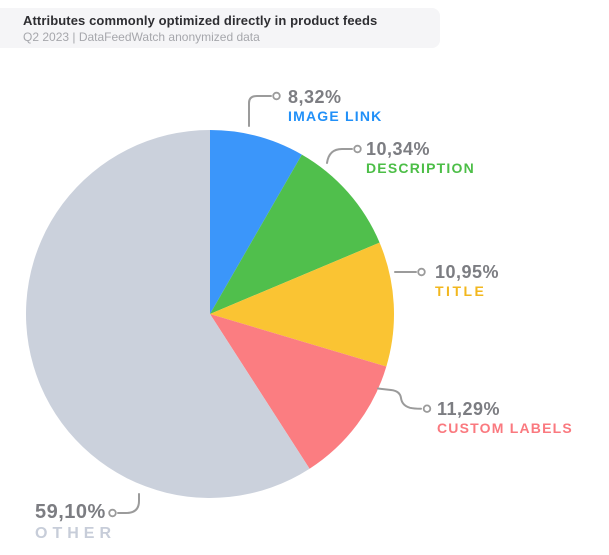  What do you see at coordinates (421, 272) in the screenshot?
I see `callout-dot-title` at bounding box center [421, 272].